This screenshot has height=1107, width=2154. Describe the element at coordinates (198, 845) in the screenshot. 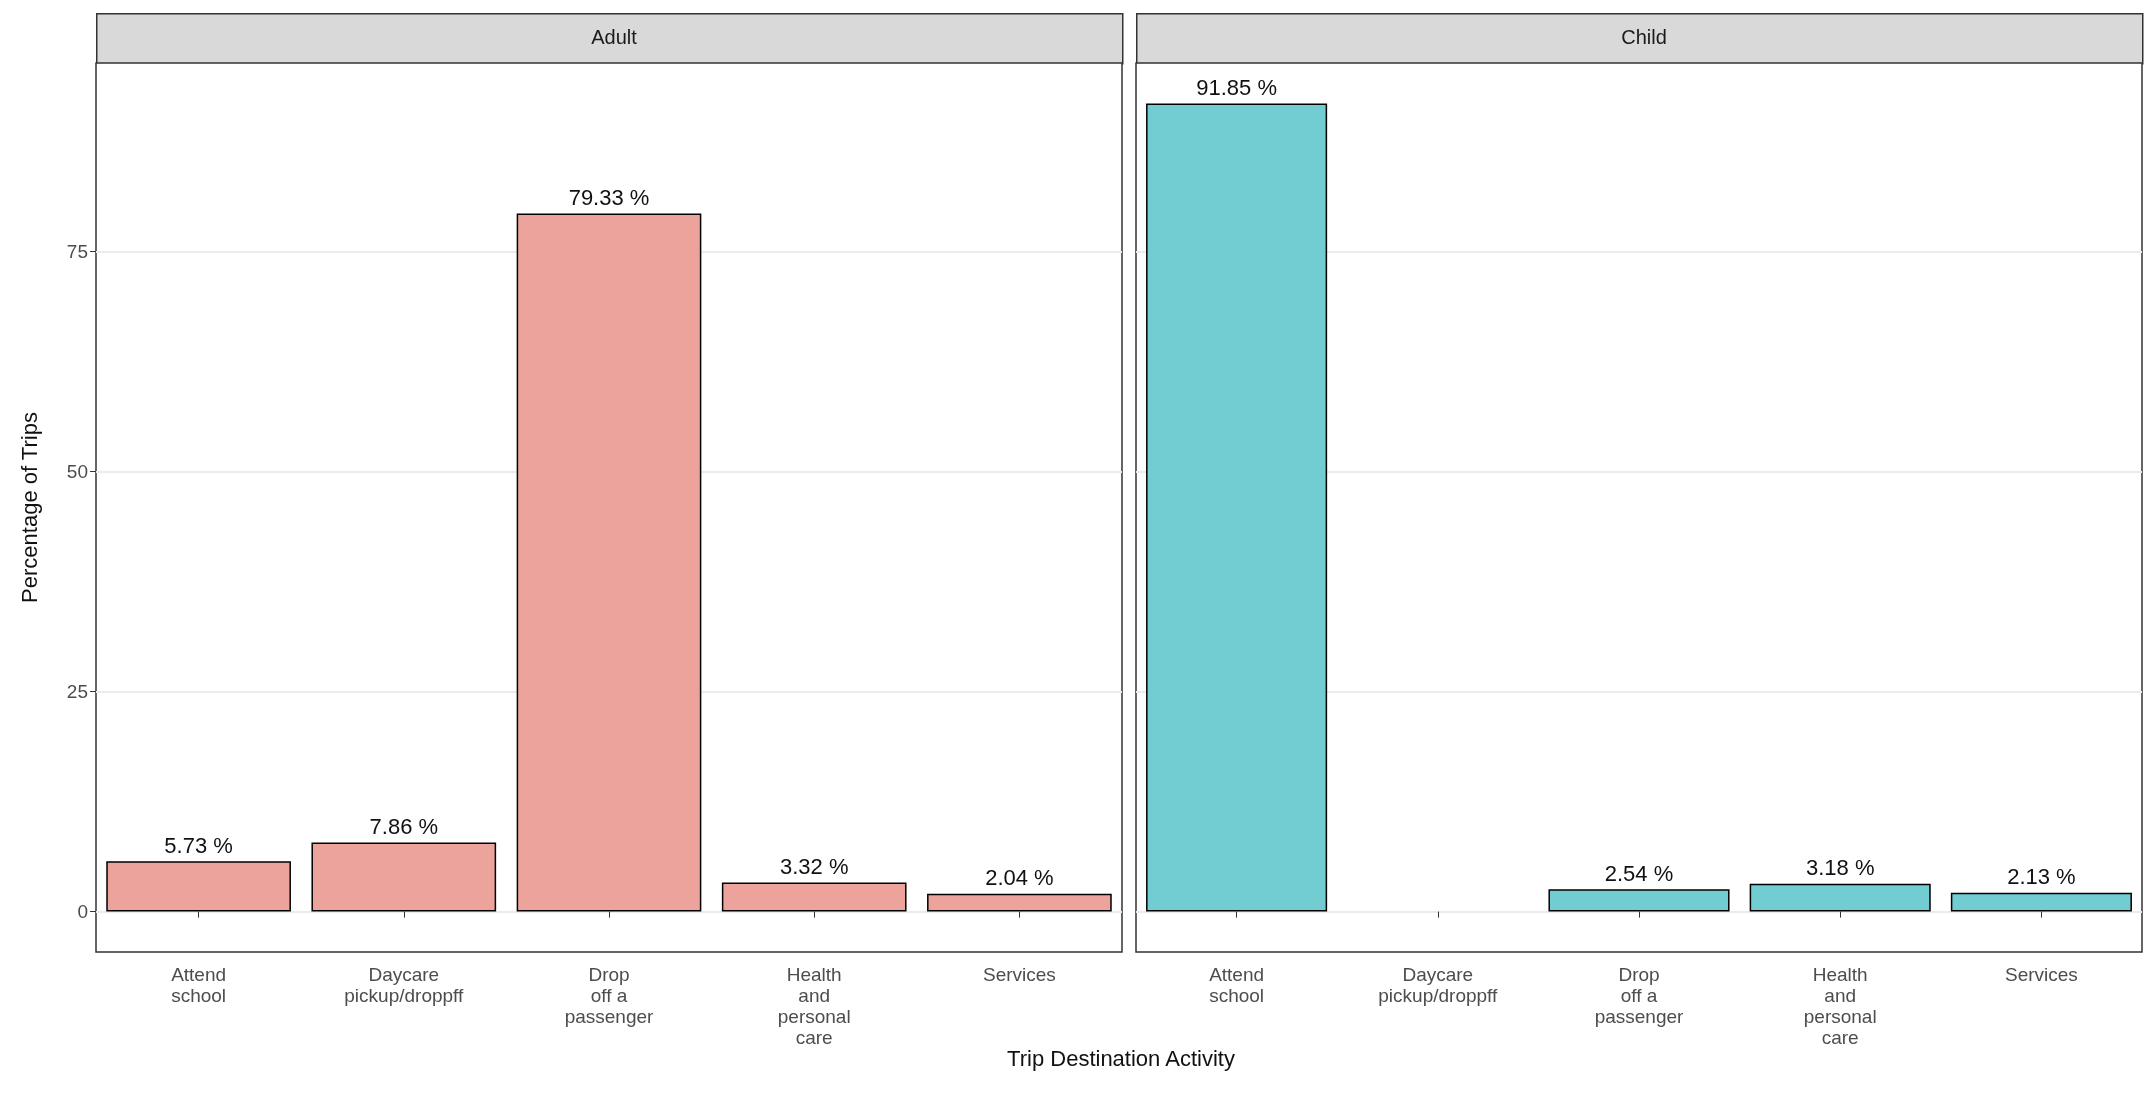

I see `data-label: 5.73 %` at that location.